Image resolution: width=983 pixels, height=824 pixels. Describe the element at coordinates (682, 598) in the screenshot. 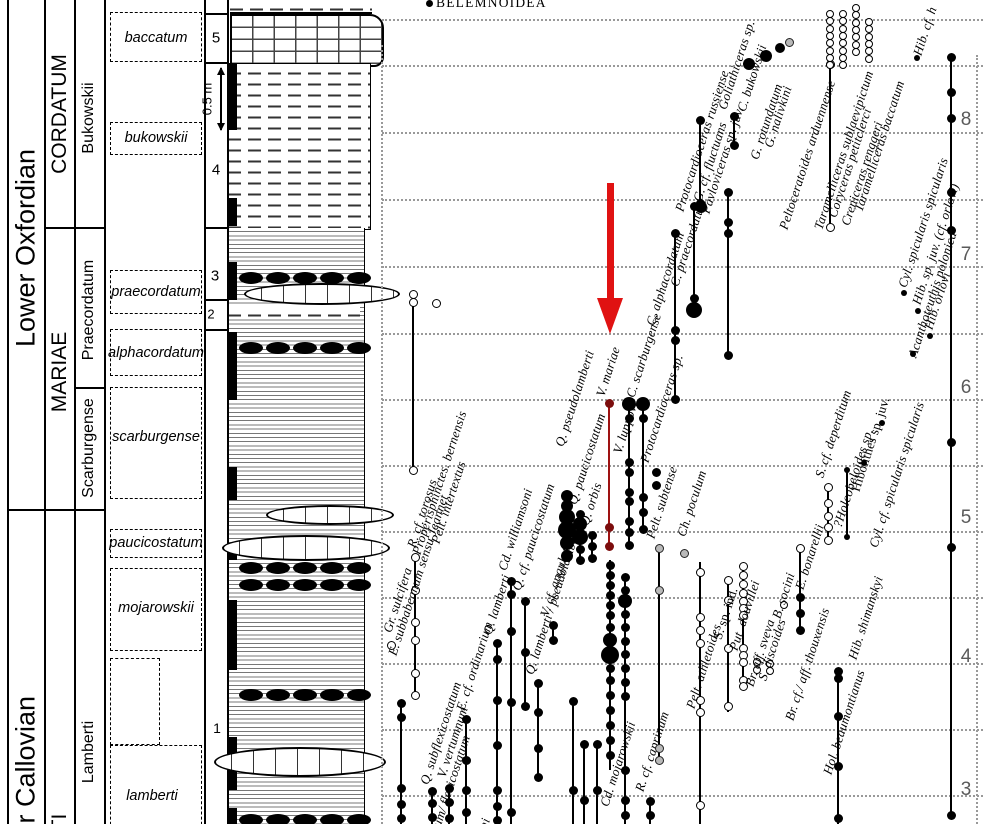

I see `level-gridline` at that location.